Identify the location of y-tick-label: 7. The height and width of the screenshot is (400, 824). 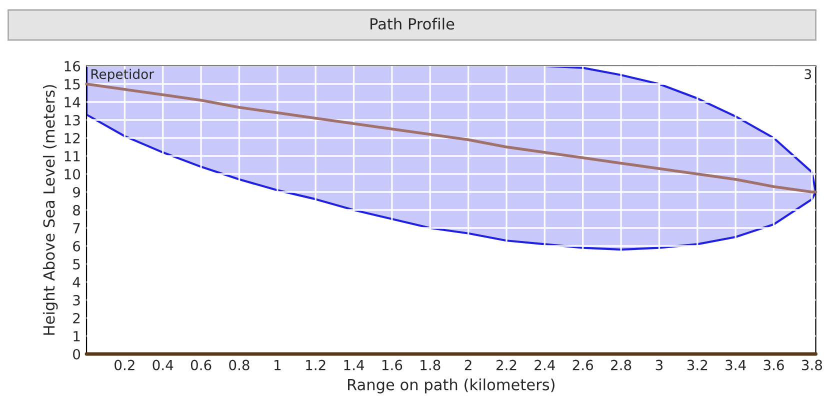
(76, 228).